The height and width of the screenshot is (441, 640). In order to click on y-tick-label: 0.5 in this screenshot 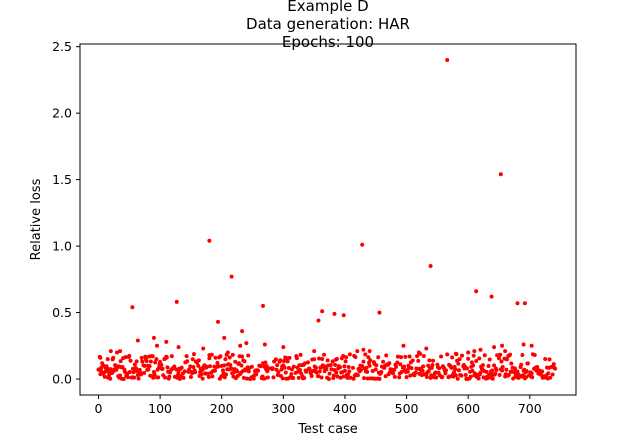, I will do `click(62, 312)`.